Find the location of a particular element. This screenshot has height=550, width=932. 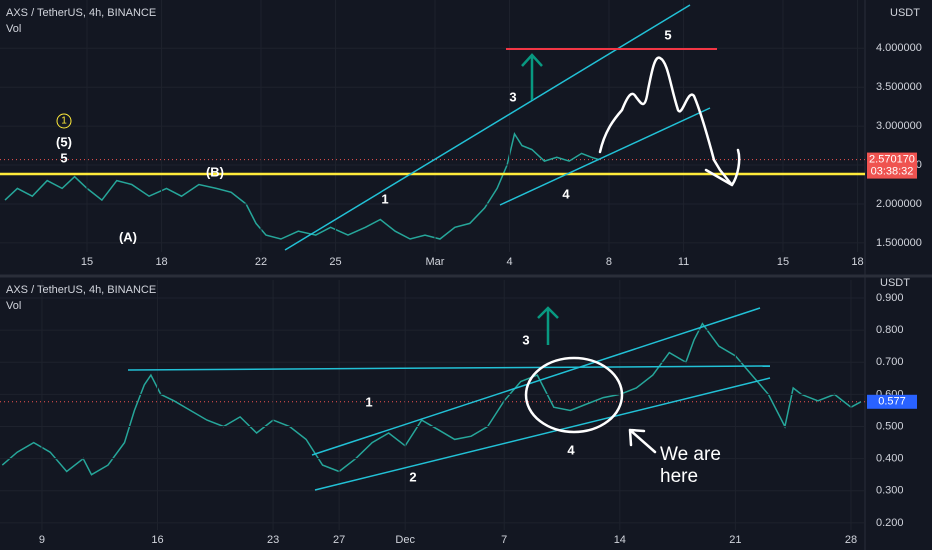

y-tick-label: 4.000000 is located at coordinates (899, 48).